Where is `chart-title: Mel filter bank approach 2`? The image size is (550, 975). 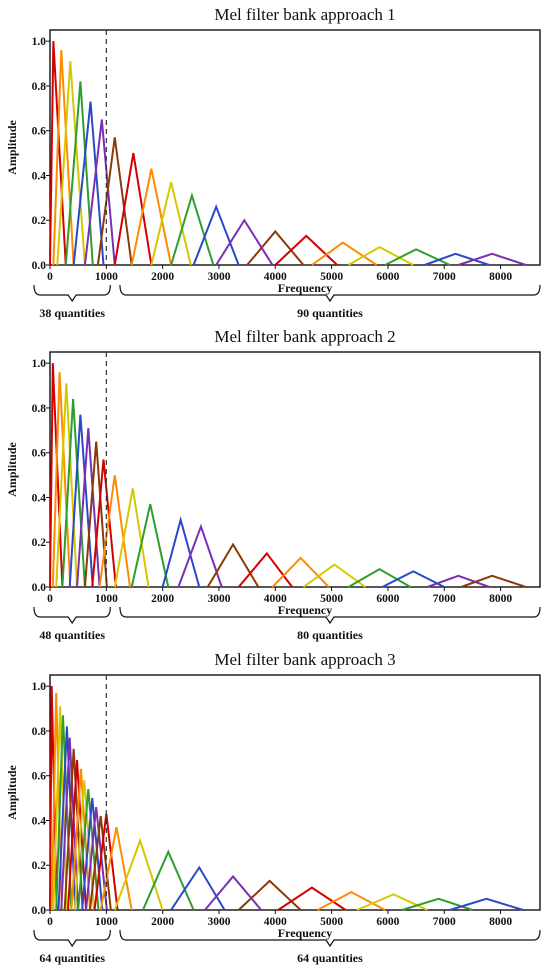
chart-title: Mel filter bank approach 2 is located at coordinates (304, 336).